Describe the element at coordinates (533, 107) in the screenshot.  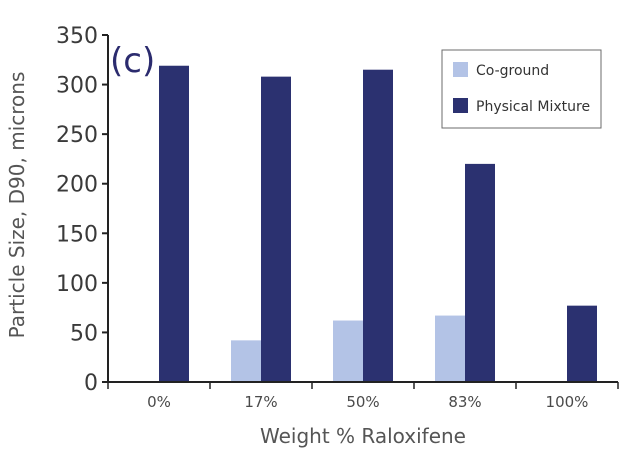
I see `legend-label-physical-mixture: Physical Mixture` at that location.